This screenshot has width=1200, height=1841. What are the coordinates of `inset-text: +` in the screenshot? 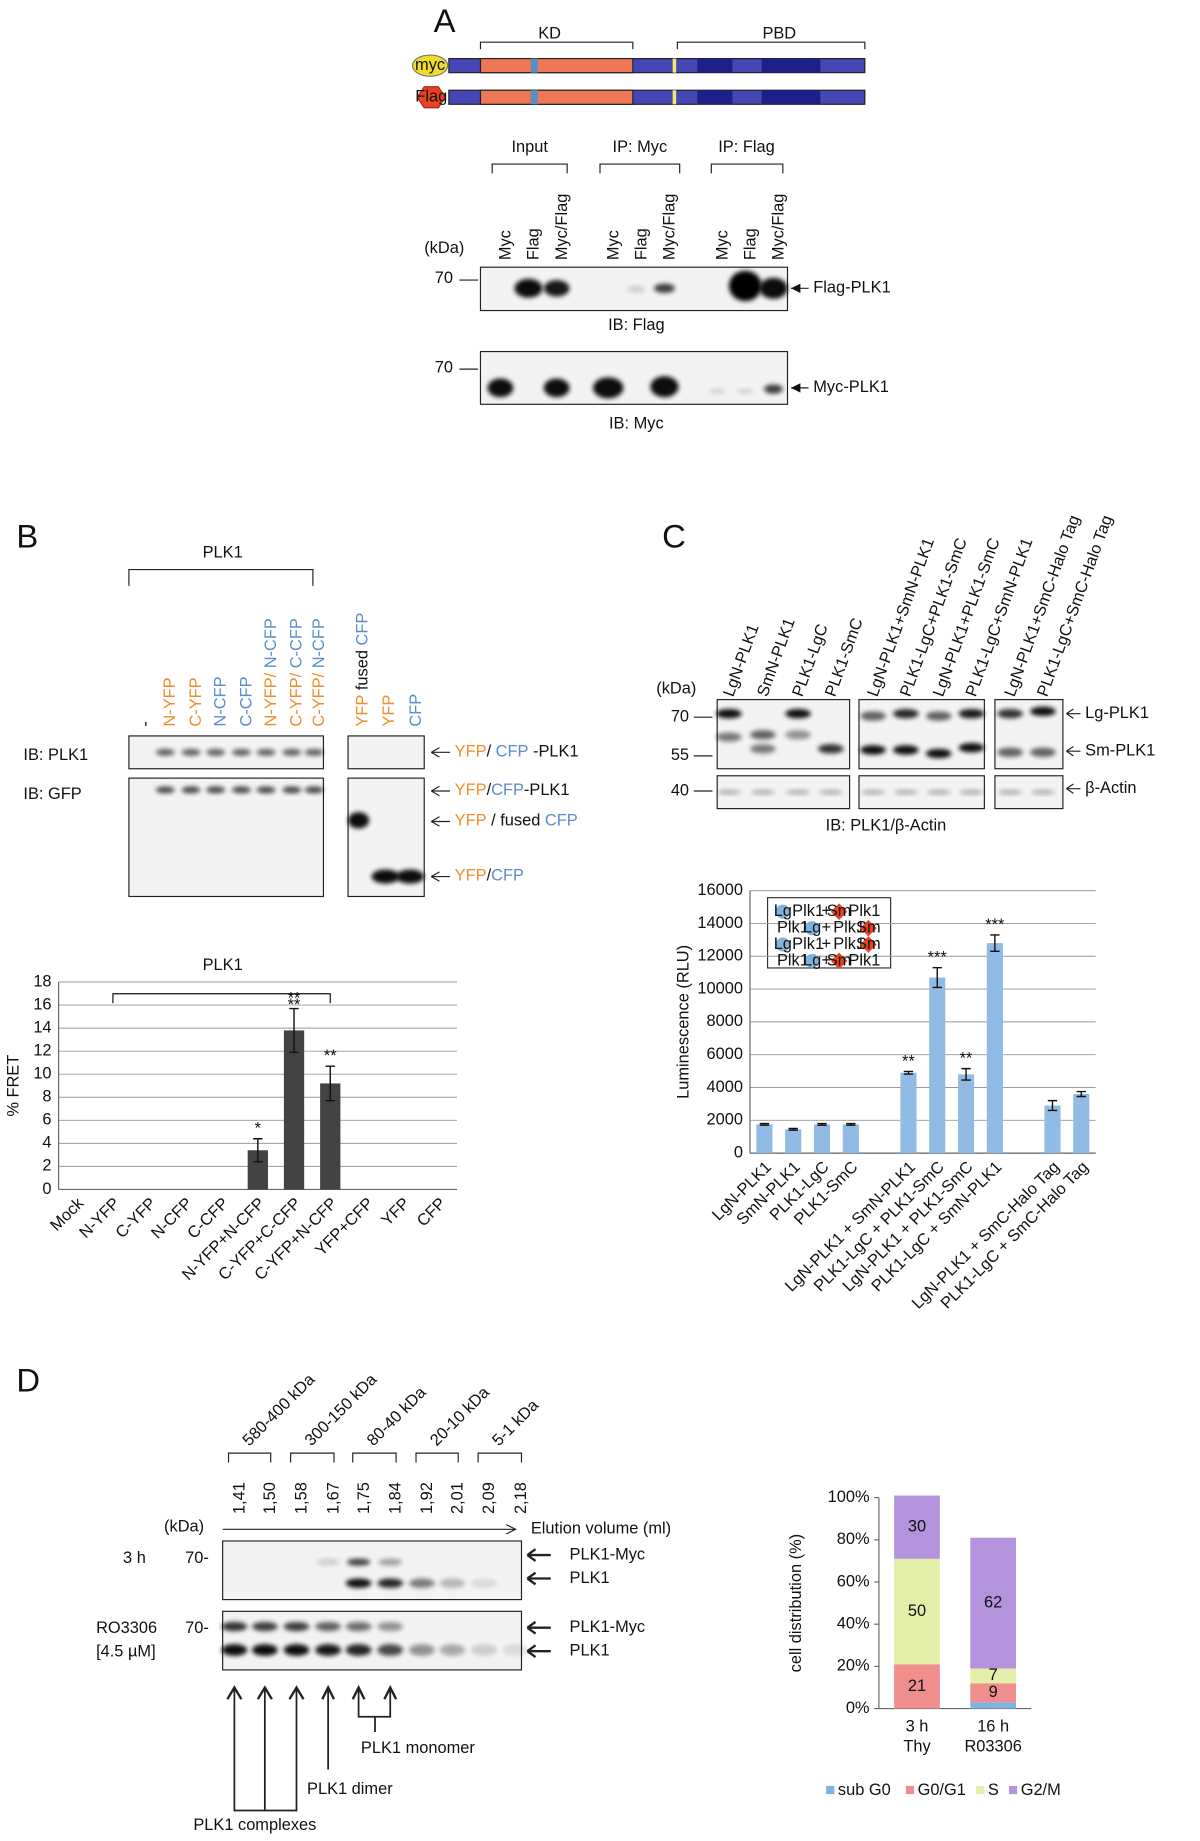 It's located at (826, 944).